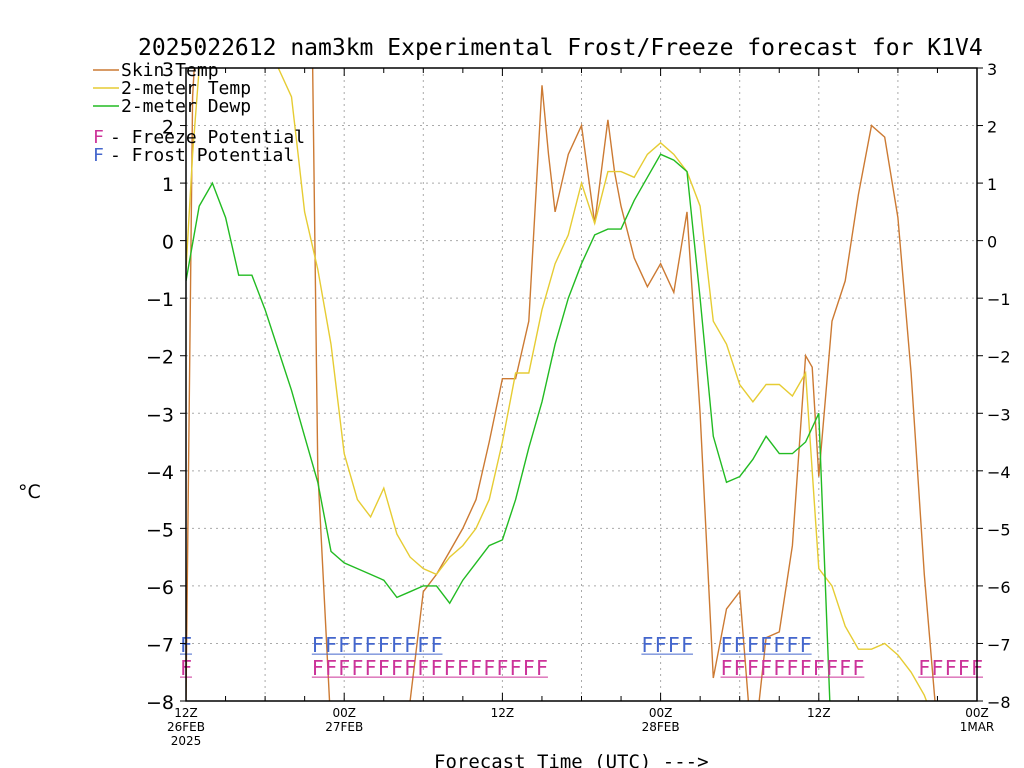 Image resolution: width=1024 pixels, height=768 pixels. Describe the element at coordinates (202, 155) in the screenshot. I see `legend-potential-label: - Frost Potential` at that location.